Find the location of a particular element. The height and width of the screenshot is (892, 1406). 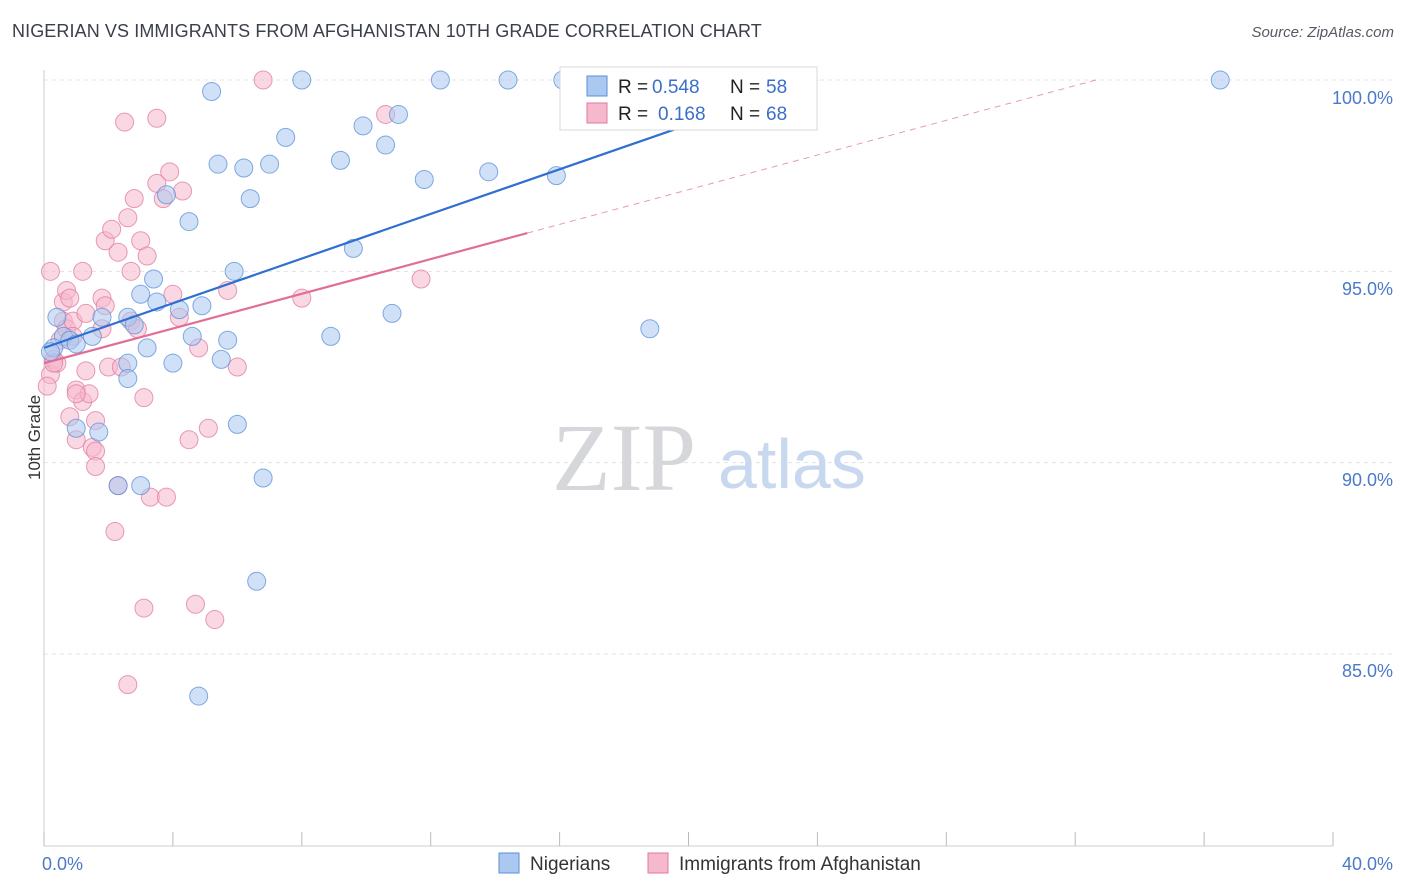

bottom-legend-swatch-afghanistan is located at coordinates (658, 863).